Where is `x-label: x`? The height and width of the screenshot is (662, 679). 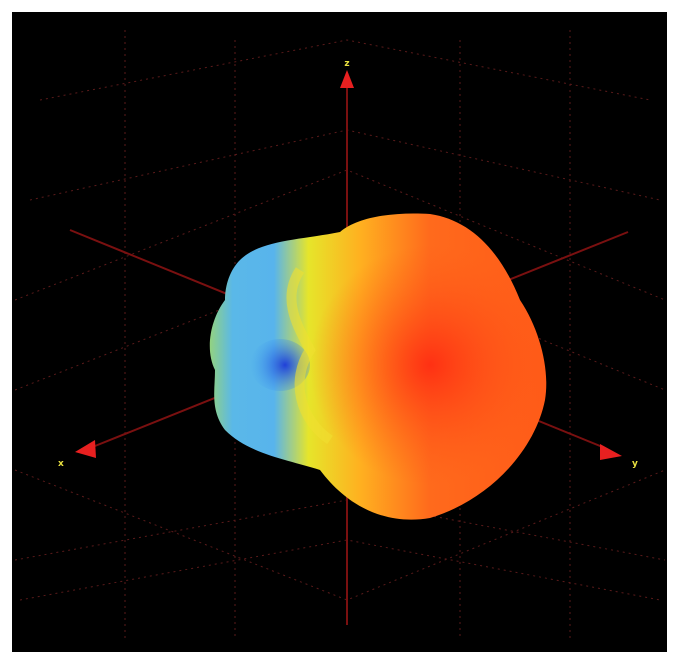
x-label: x is located at coordinates (61, 464).